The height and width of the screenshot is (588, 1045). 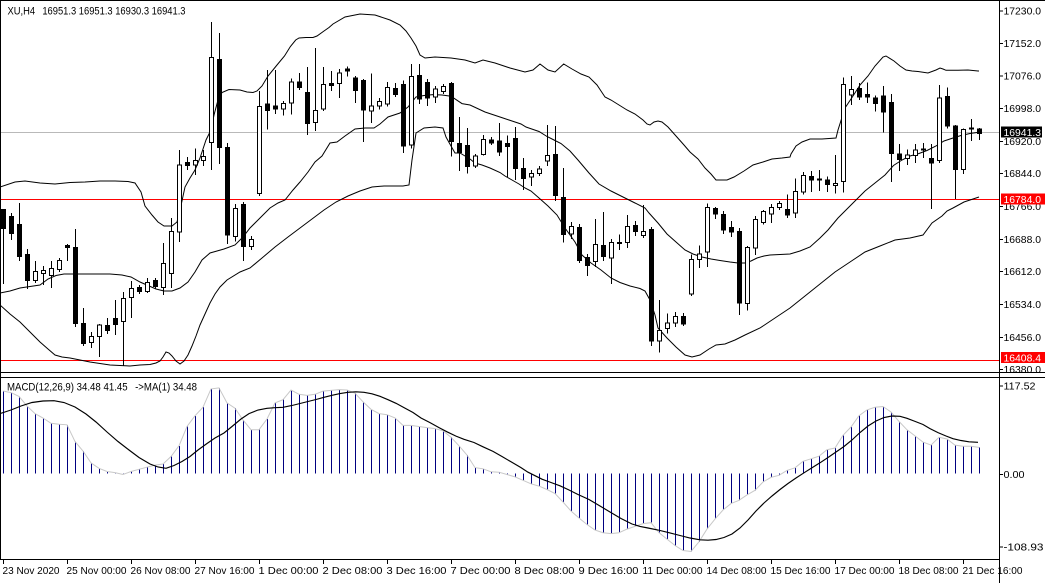 I want to click on svg-text: 16688.0, so click(x=1023, y=240).